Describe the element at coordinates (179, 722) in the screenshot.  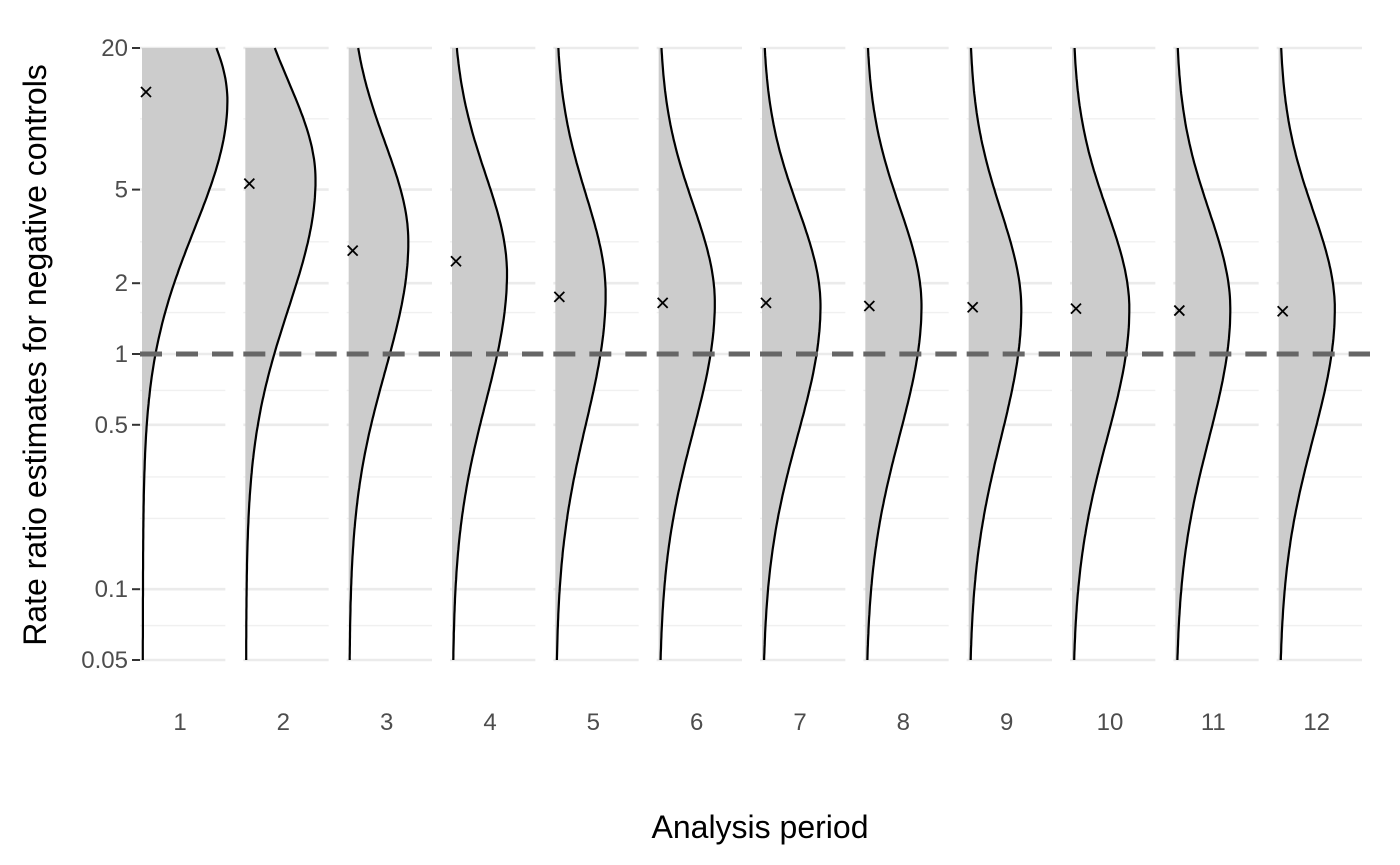
I see `x-tick-label-1: 1` at that location.